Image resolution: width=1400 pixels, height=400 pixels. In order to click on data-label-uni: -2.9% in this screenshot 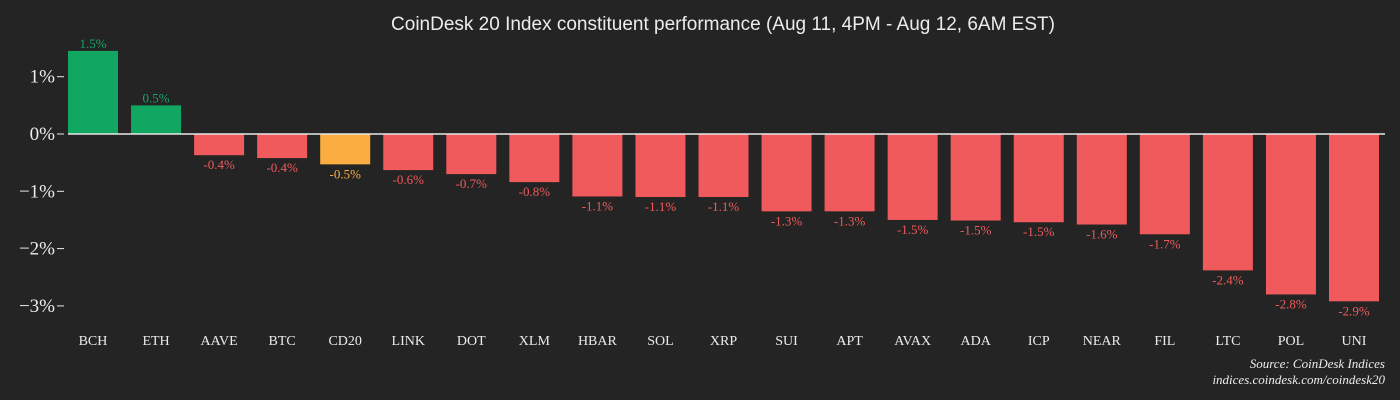, I will do `click(1354, 310)`.